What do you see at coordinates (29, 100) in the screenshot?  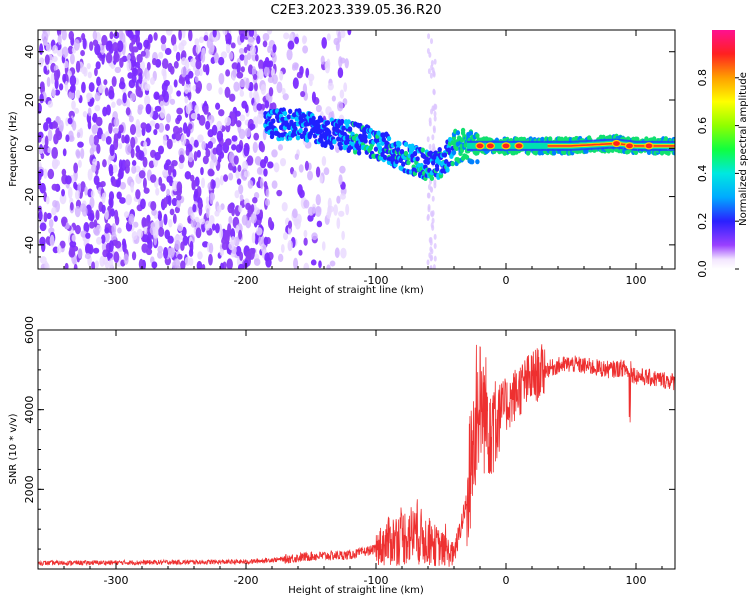 I see `y-tick-label: 20` at bounding box center [29, 100].